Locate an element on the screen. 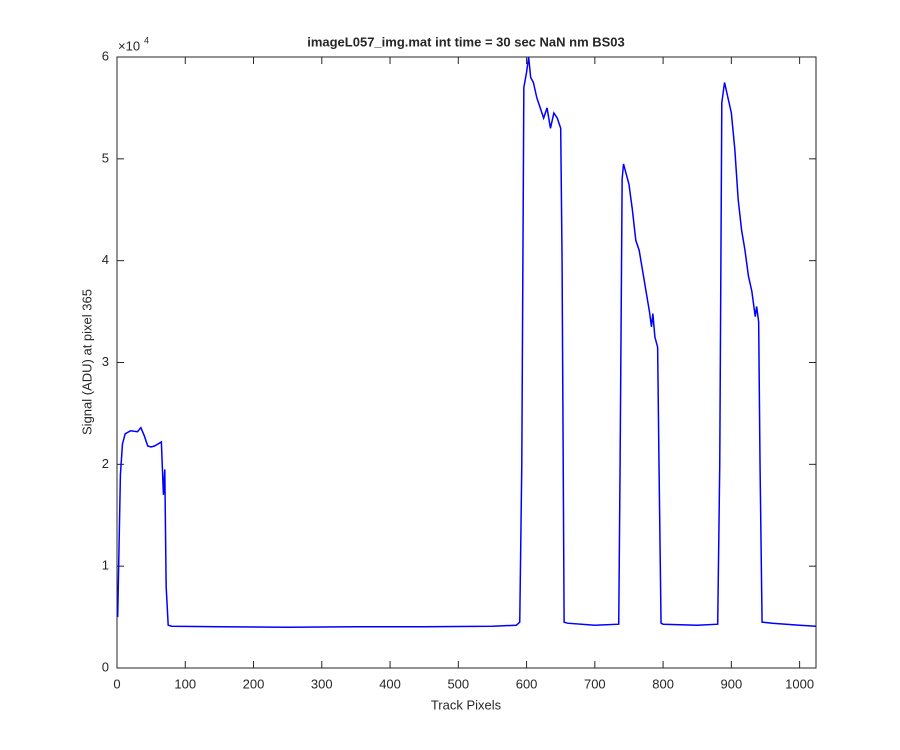 The image size is (900, 750). y-tick-label: 6 is located at coordinates (105, 55).